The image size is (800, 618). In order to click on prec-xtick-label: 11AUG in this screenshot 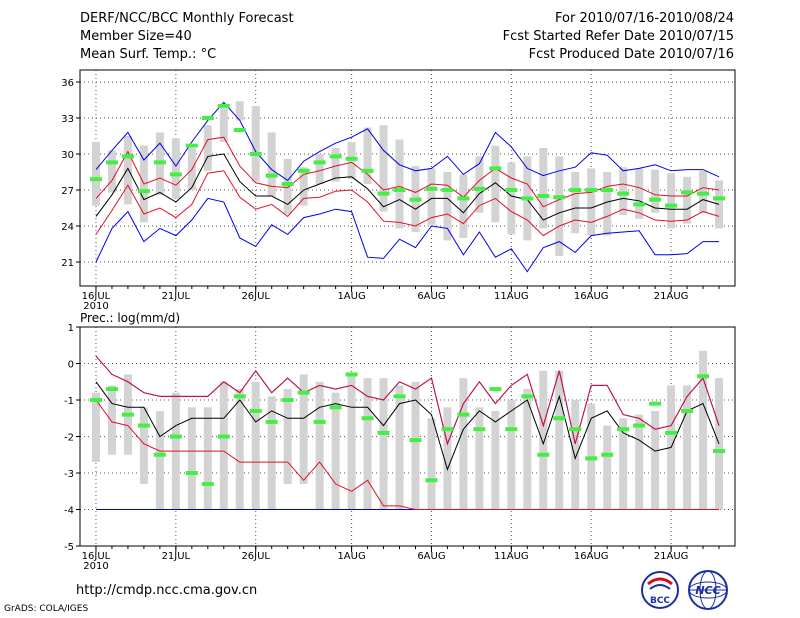, I will do `click(511, 556)`.